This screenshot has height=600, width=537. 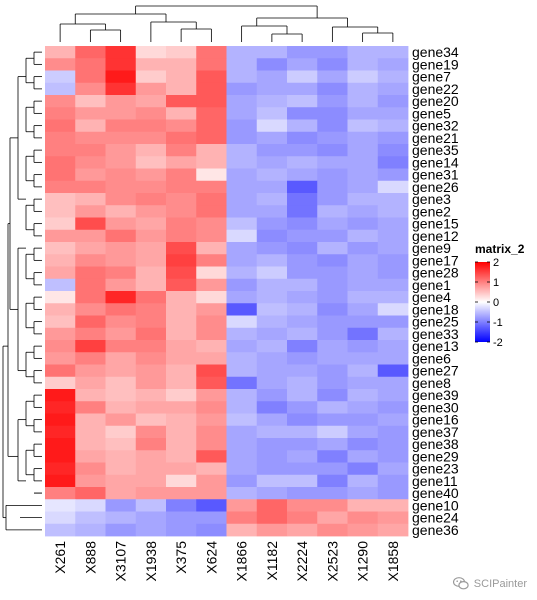 What do you see at coordinates (242, 561) in the screenshot?
I see `column-label: X1866` at bounding box center [242, 561].